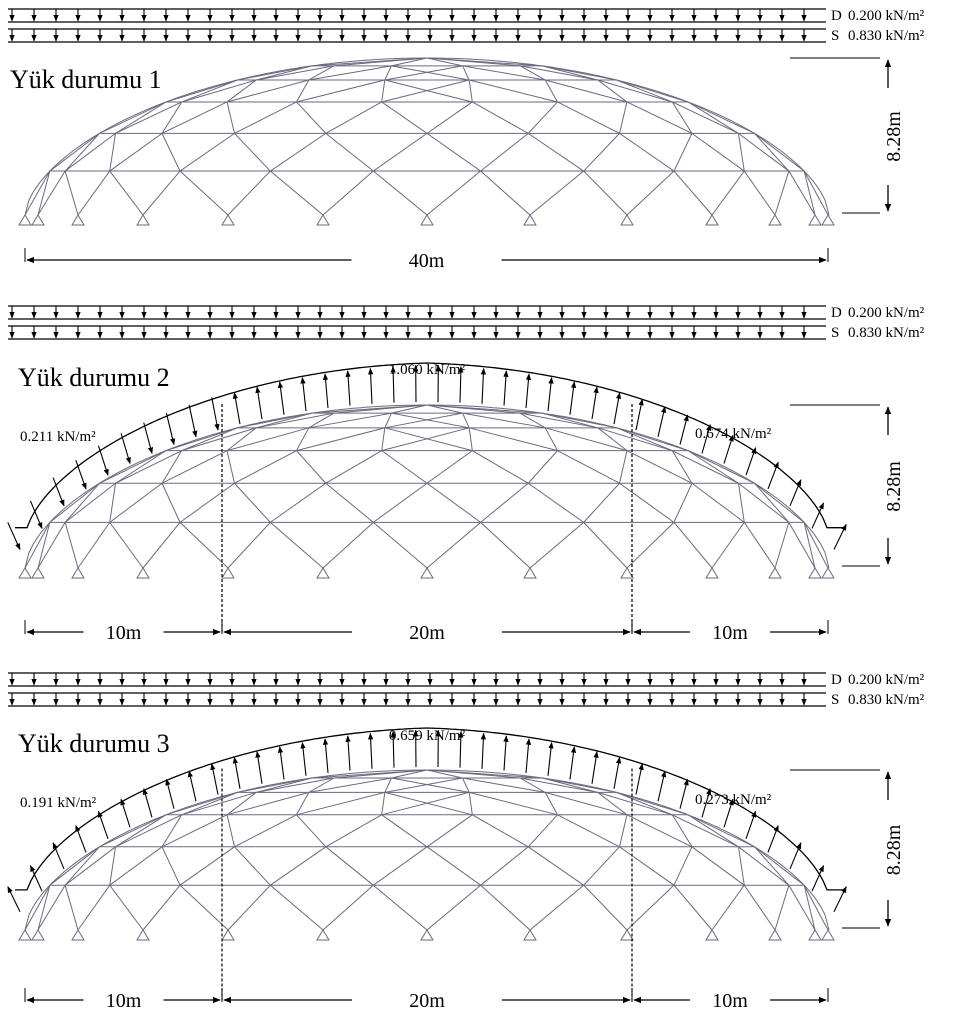  Describe the element at coordinates (427, 736) in the screenshot. I see `wind-label: 0.659 kN/m²` at that location.